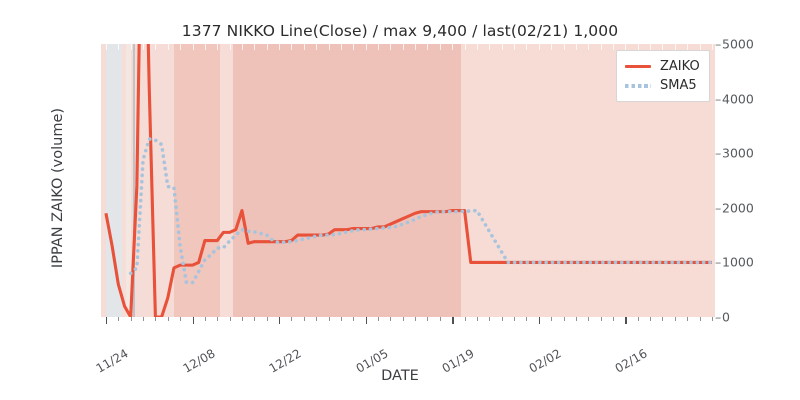 This screenshot has width=800, height=400. What do you see at coordinates (680, 66) in the screenshot?
I see `legend-label: ZAIKO` at bounding box center [680, 66].